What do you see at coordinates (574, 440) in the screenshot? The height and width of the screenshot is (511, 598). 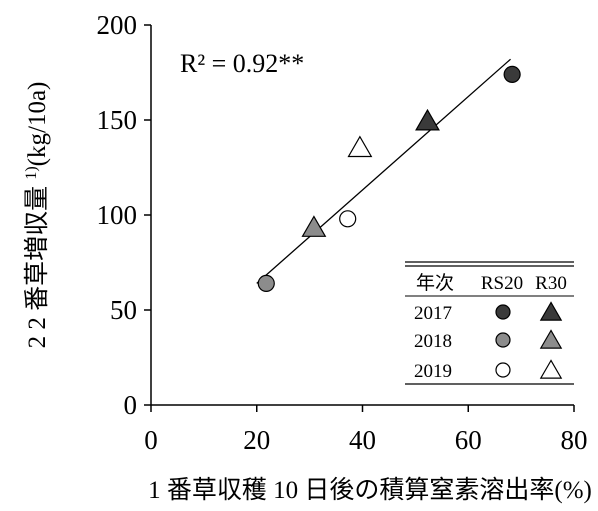 I see `x-tick-label: 80` at bounding box center [574, 440].